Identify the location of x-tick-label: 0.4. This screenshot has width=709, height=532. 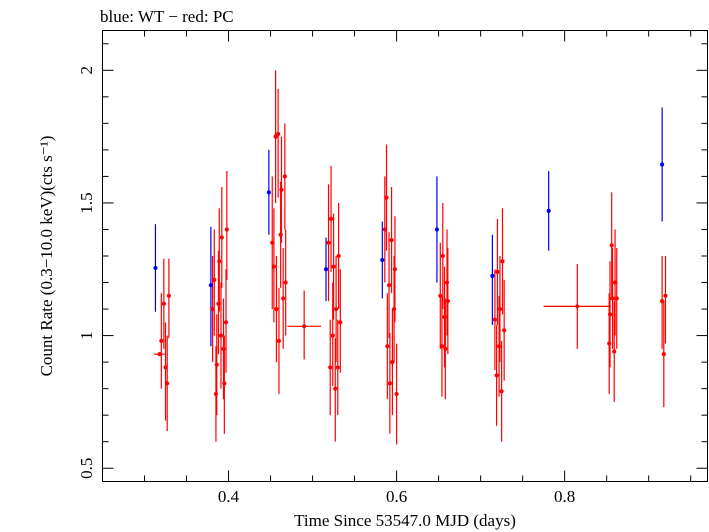
(229, 496).